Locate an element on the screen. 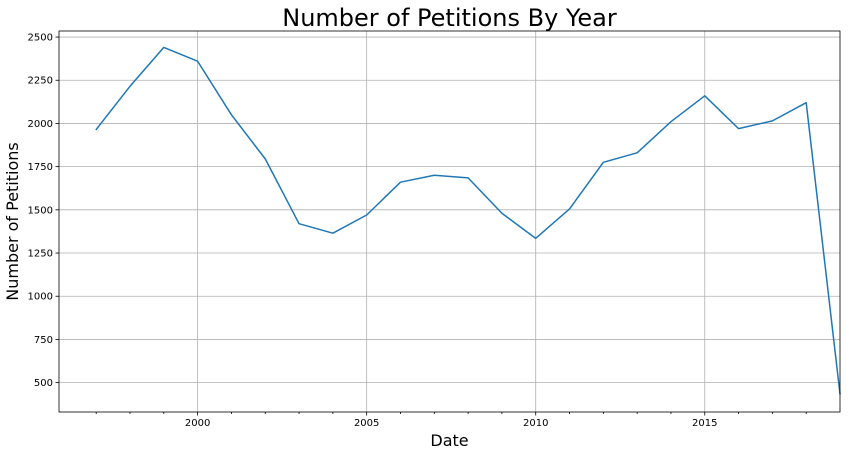 Image resolution: width=850 pixels, height=455 pixels. x-tick-label: 2010 is located at coordinates (535, 423).